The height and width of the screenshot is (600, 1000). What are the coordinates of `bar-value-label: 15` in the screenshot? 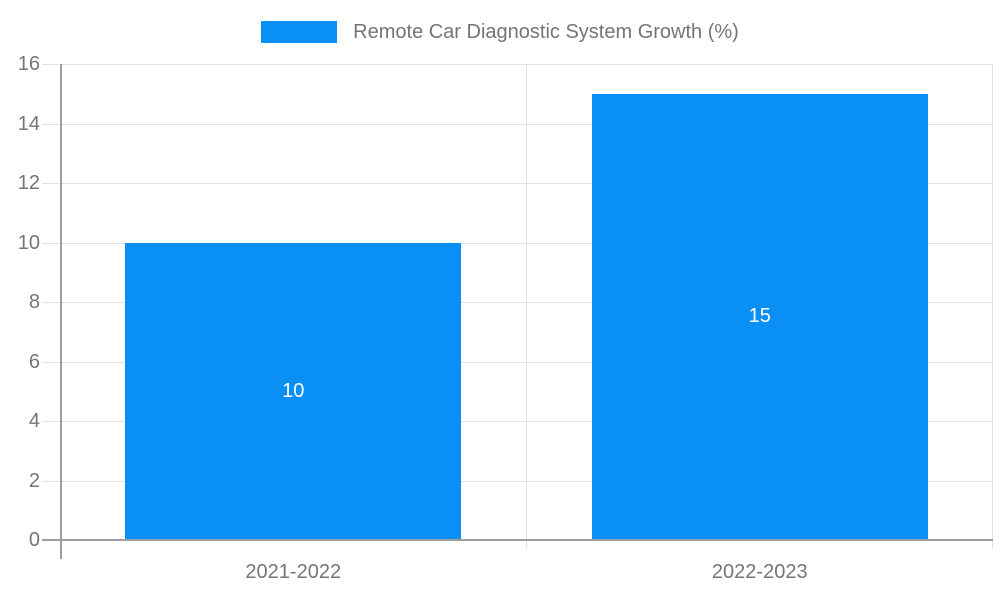 It's located at (759, 316).